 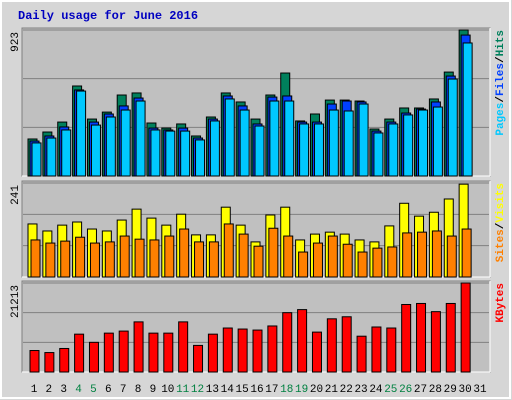 I want to click on x-tick-label: 15, so click(x=242, y=390).